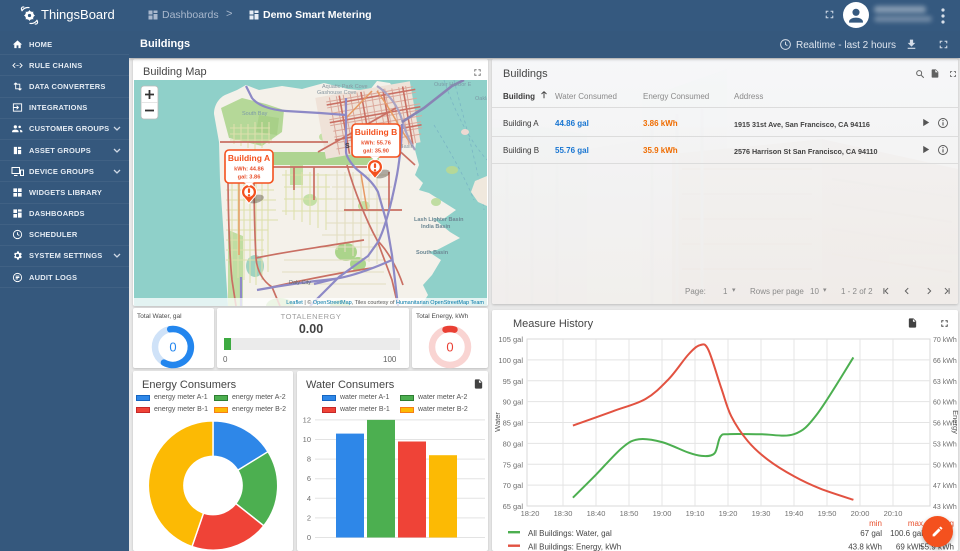 The width and height of the screenshot is (960, 551). I want to click on svg-text: All Buildings: Water, gal, so click(570, 533).